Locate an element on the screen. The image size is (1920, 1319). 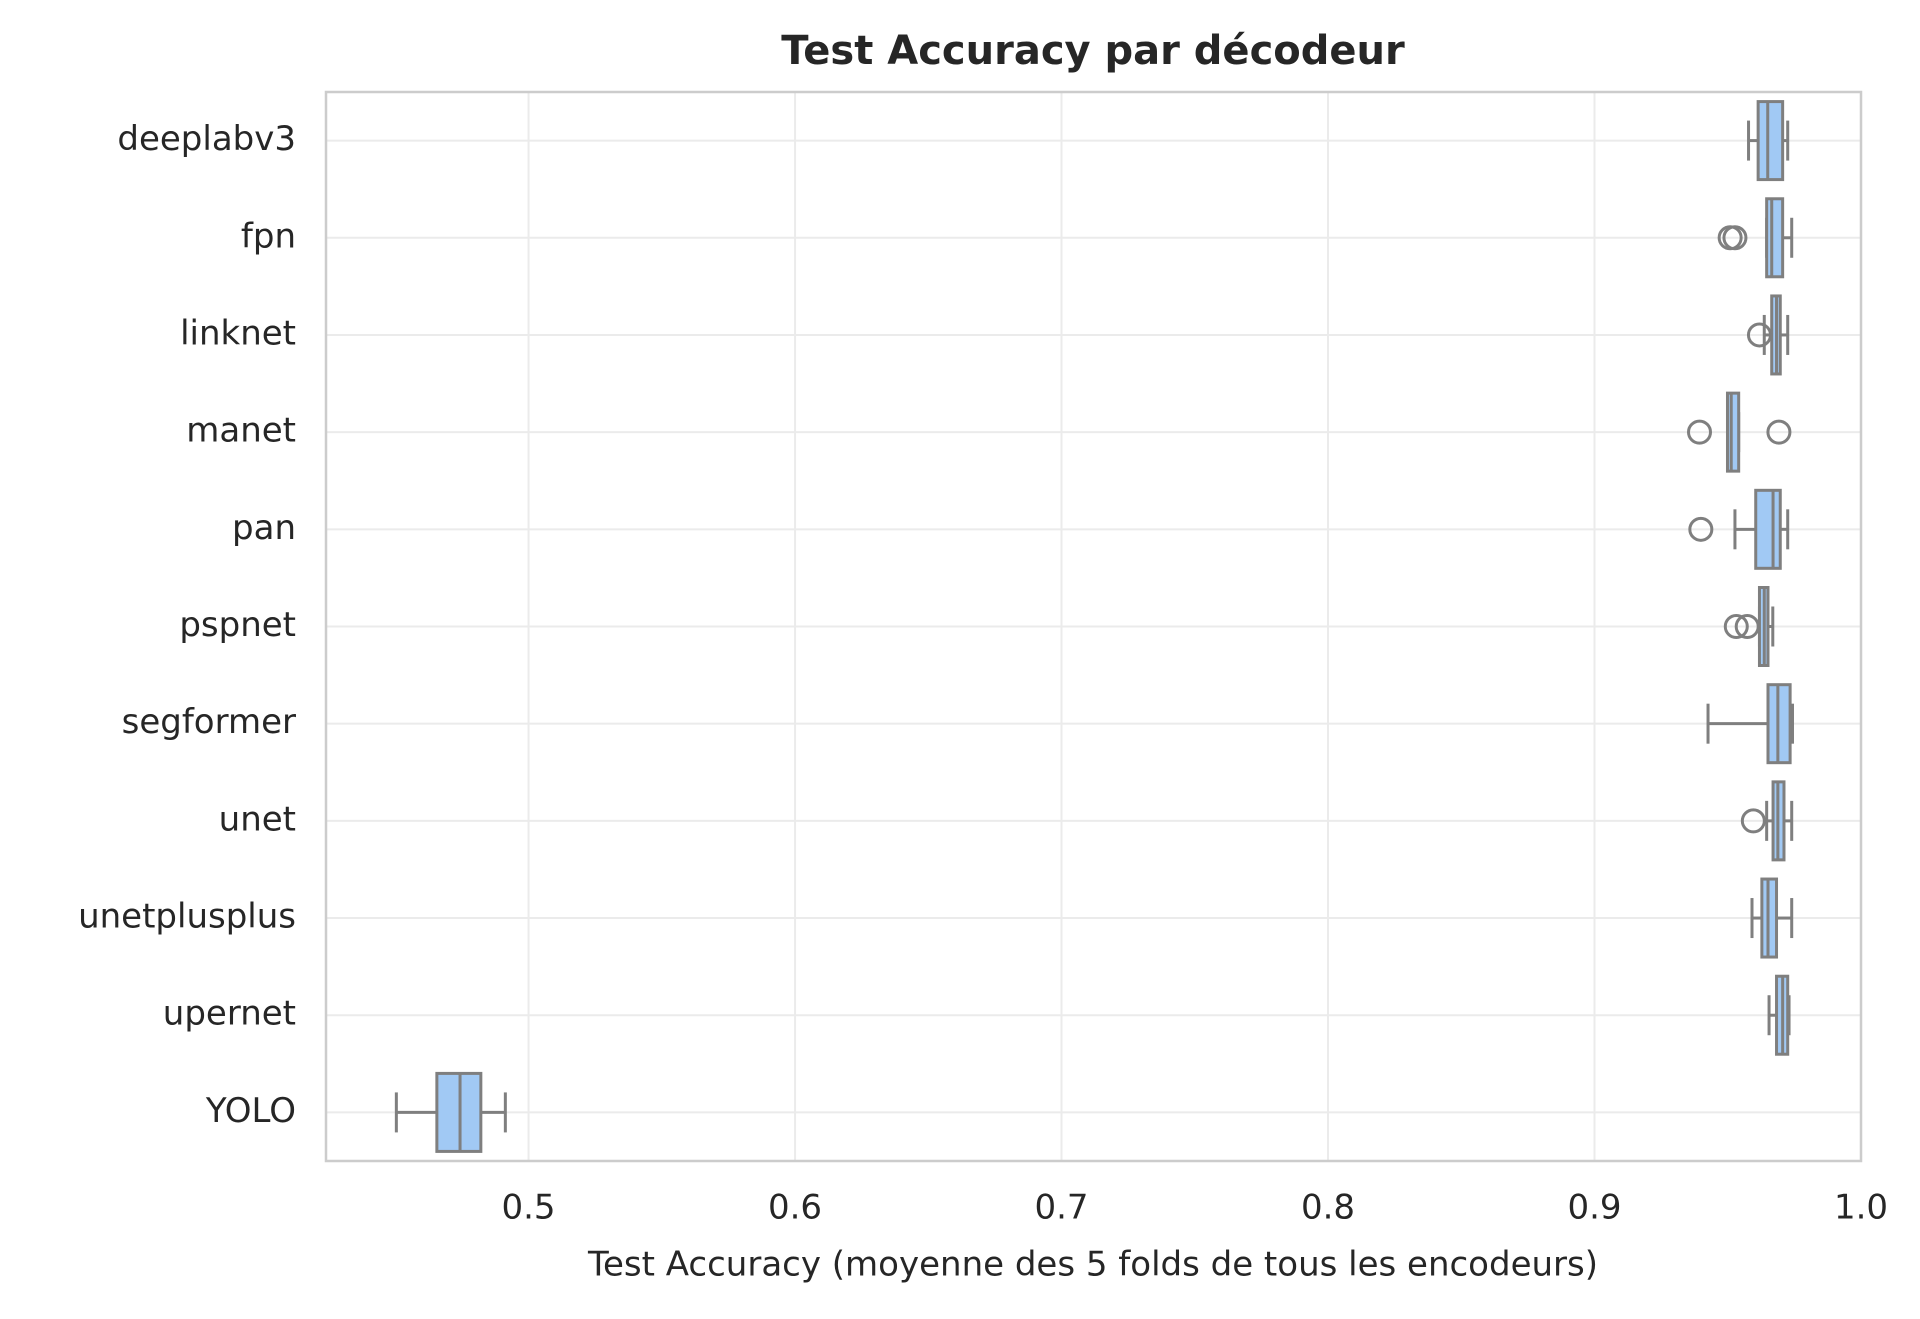
y-tick-label: pspnet is located at coordinates (237, 625).